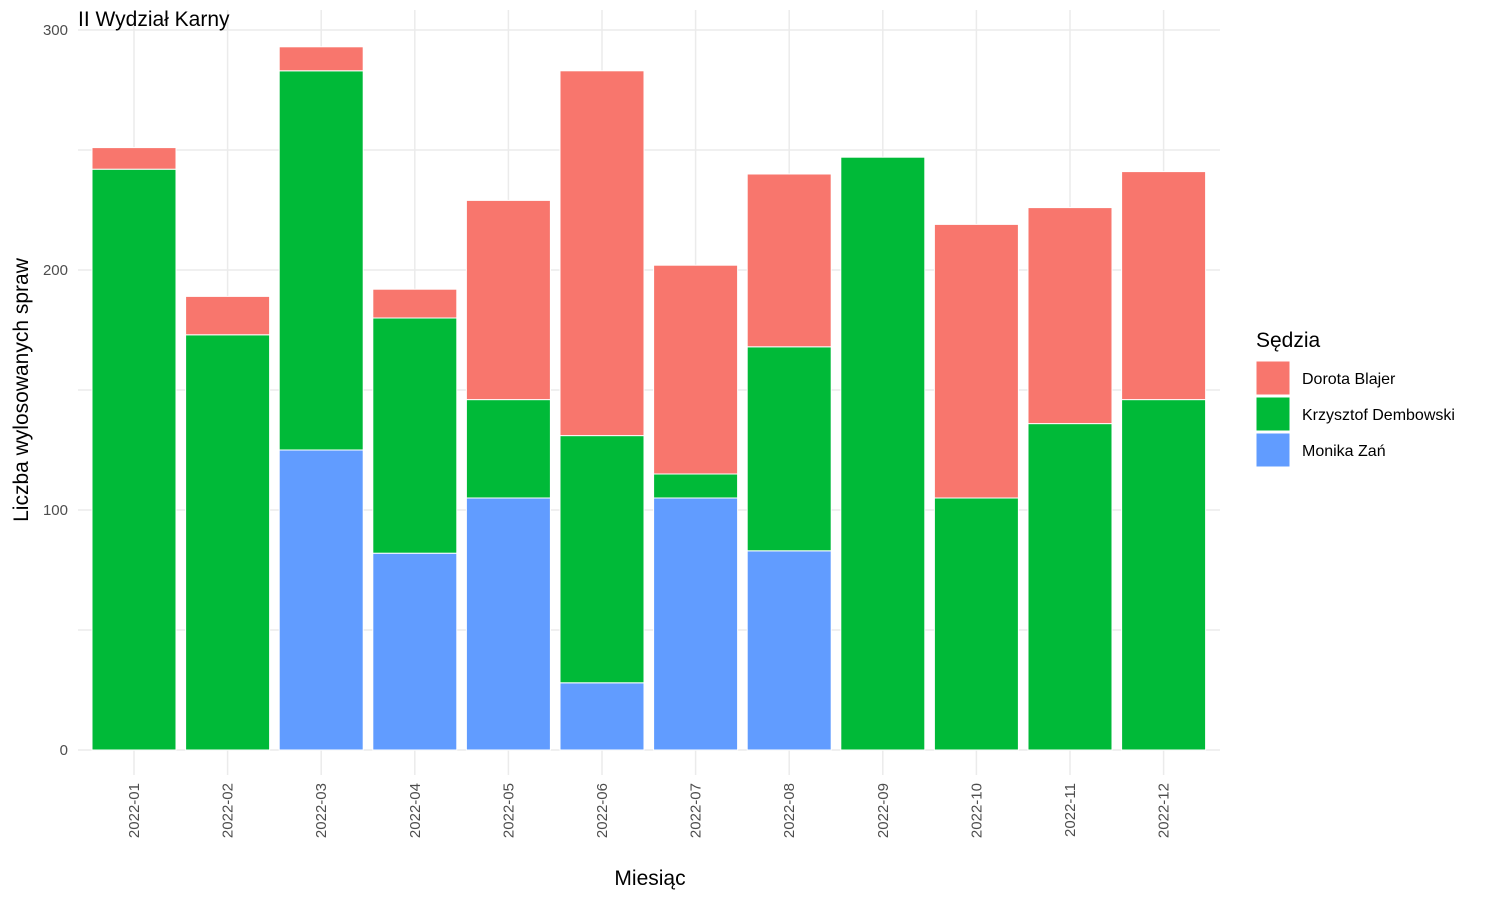 This screenshot has height=900, width=1500. What do you see at coordinates (1070, 810) in the screenshot?
I see `x-tick-label: 2022-11` at bounding box center [1070, 810].